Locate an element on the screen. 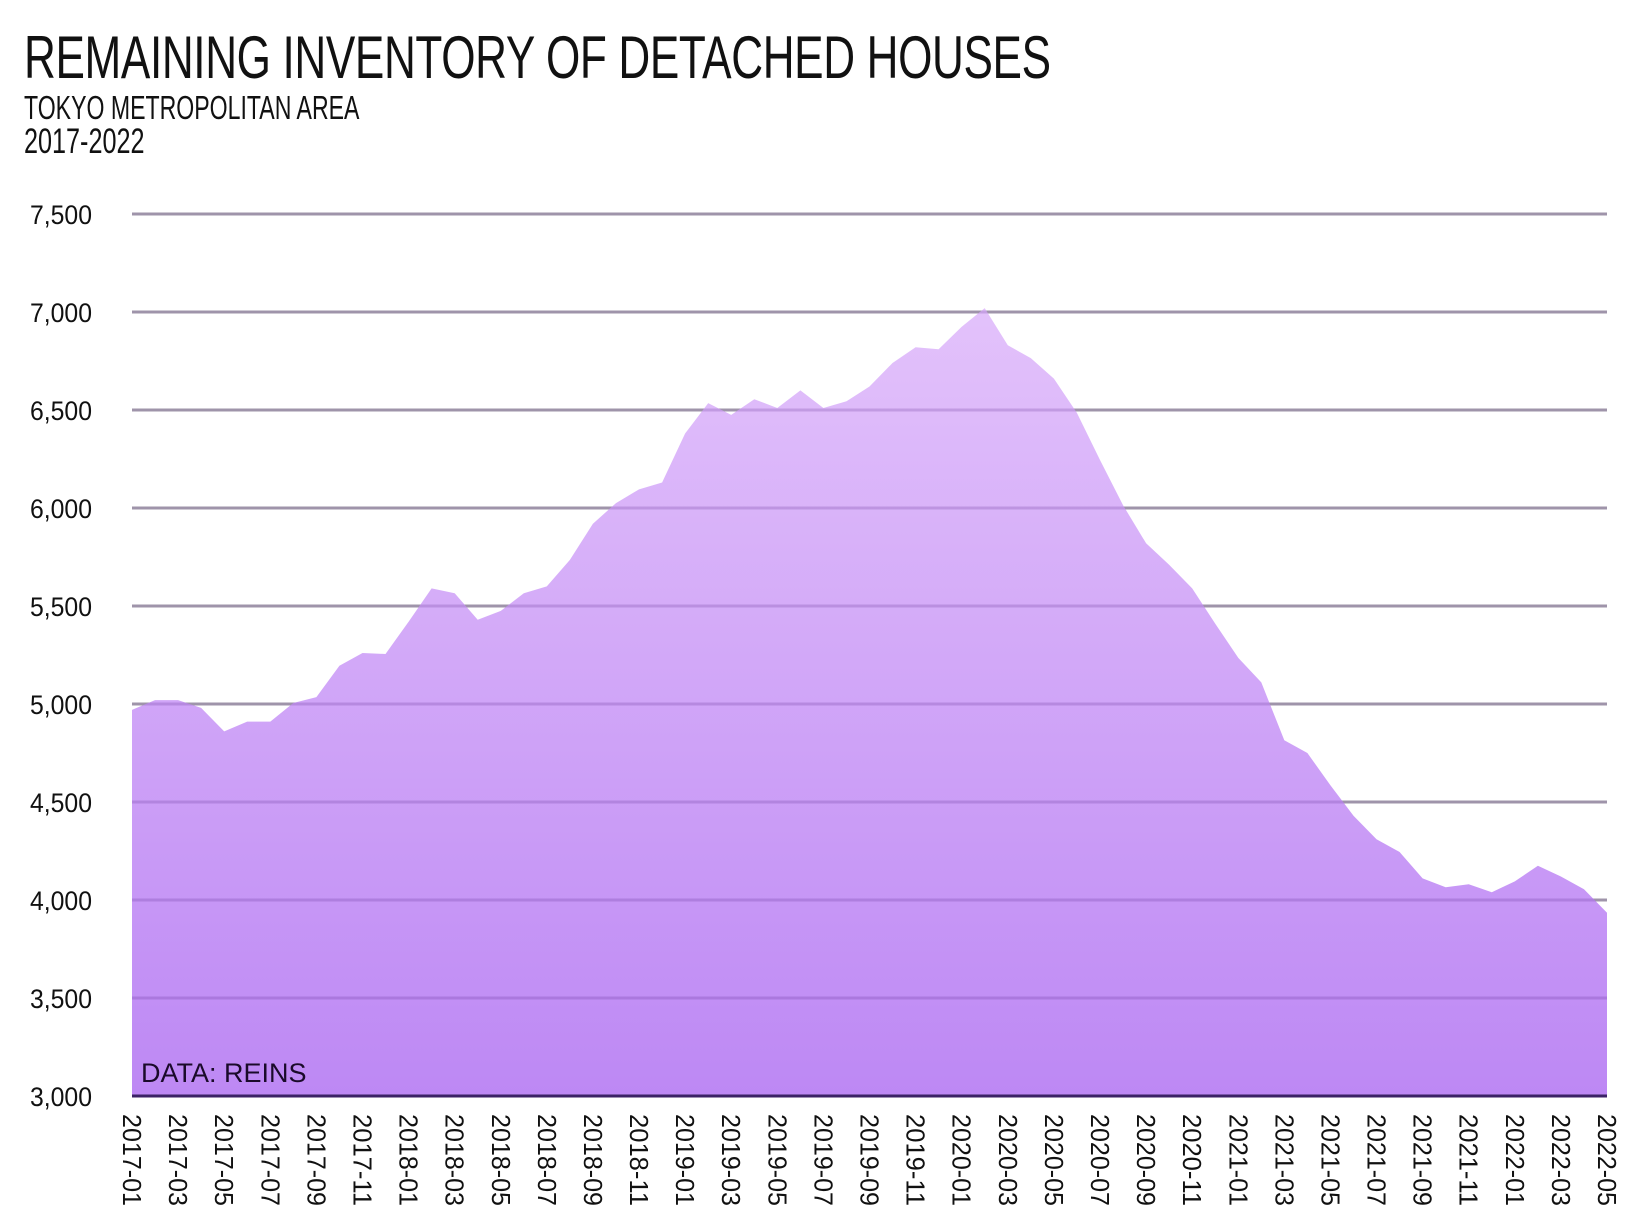 The image size is (1640, 1222). x-tick-label: 2021-03 is located at coordinates (1284, 1160).